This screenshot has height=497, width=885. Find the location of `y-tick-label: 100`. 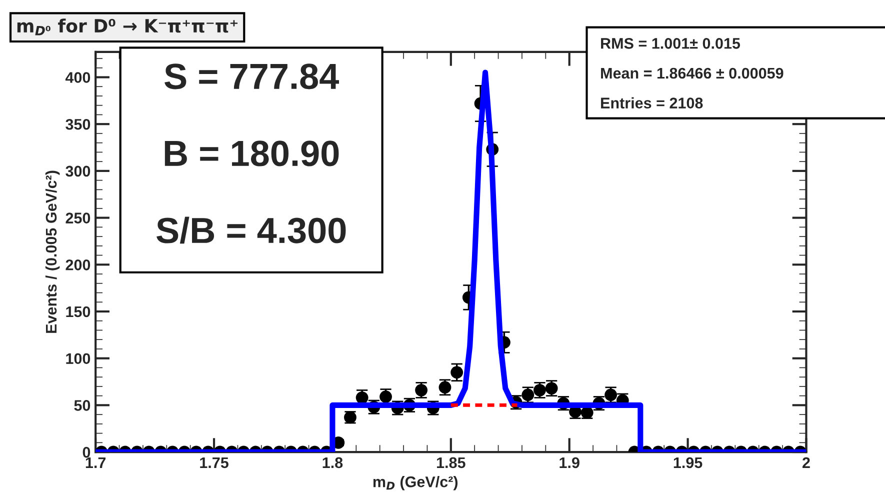

y-tick-label: 100 is located at coordinates (78, 358).